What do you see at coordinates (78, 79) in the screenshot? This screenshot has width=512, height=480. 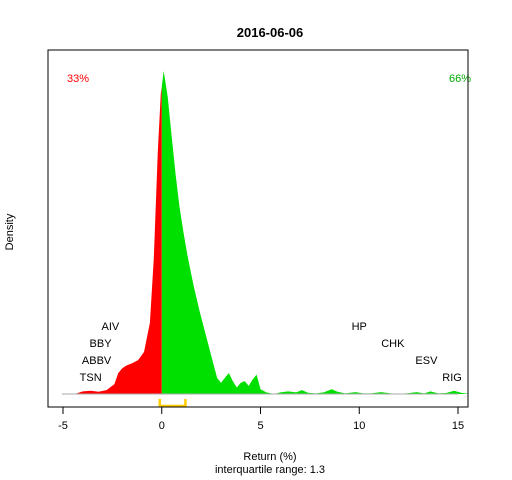 I see `left-share-label: 33%` at bounding box center [78, 79].